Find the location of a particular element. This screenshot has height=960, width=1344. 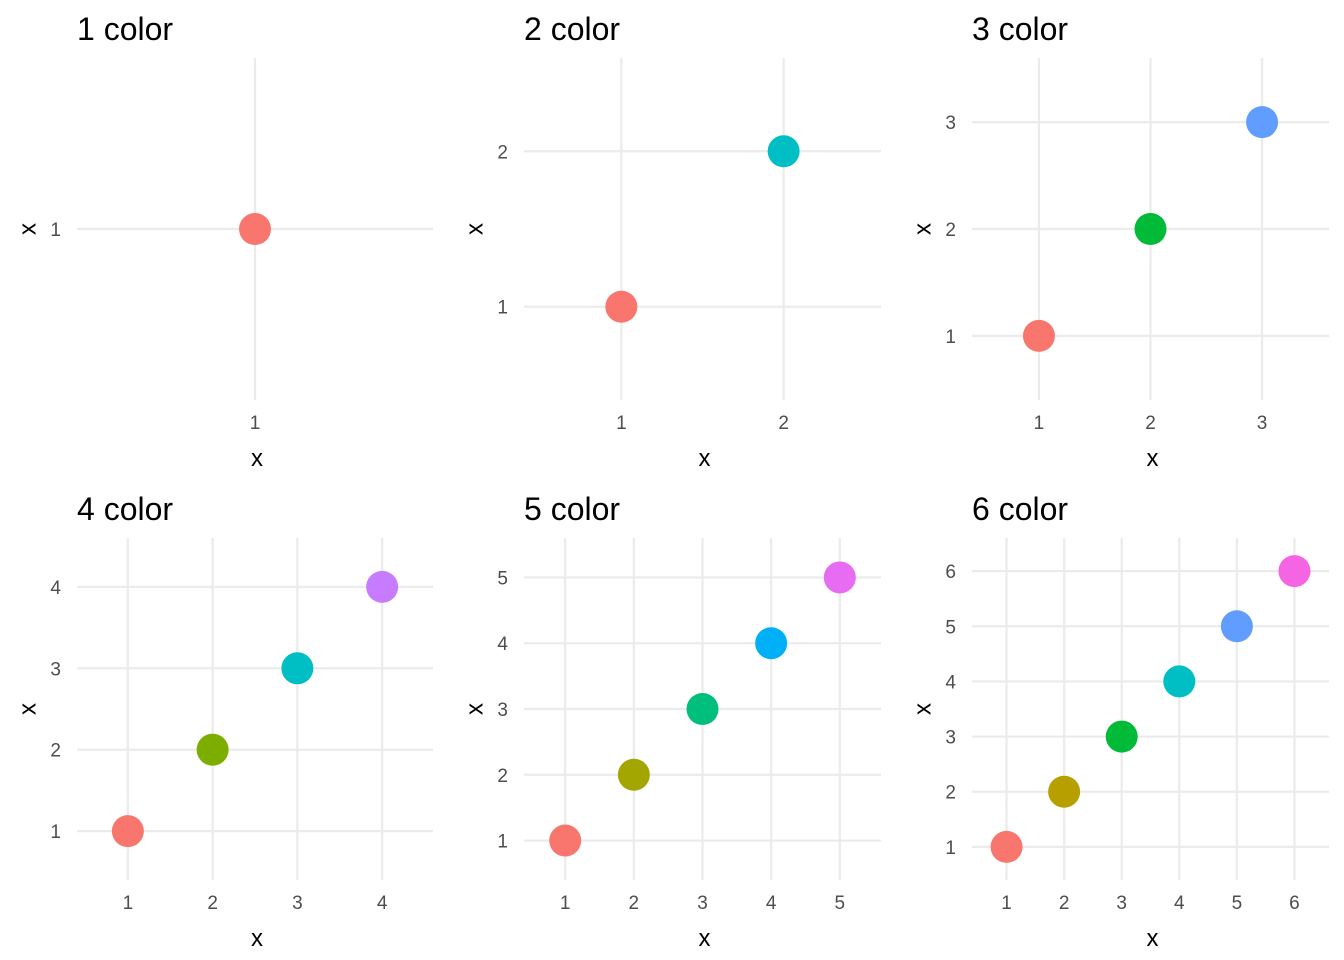

panel-title: 1 color is located at coordinates (125, 29).